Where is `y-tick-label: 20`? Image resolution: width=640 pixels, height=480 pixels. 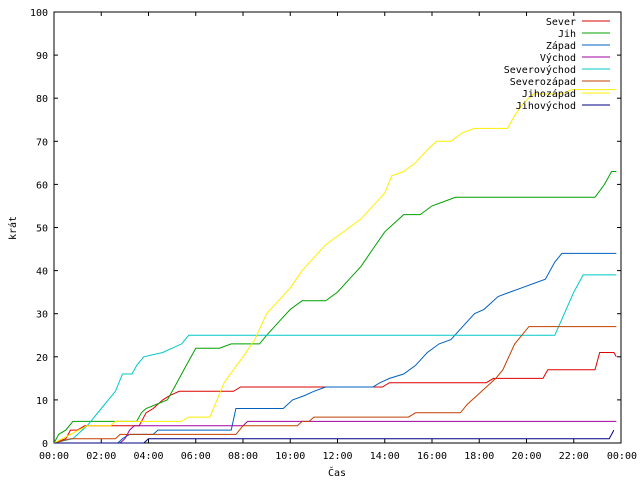
y-tick-label: 20 is located at coordinates (42, 358).